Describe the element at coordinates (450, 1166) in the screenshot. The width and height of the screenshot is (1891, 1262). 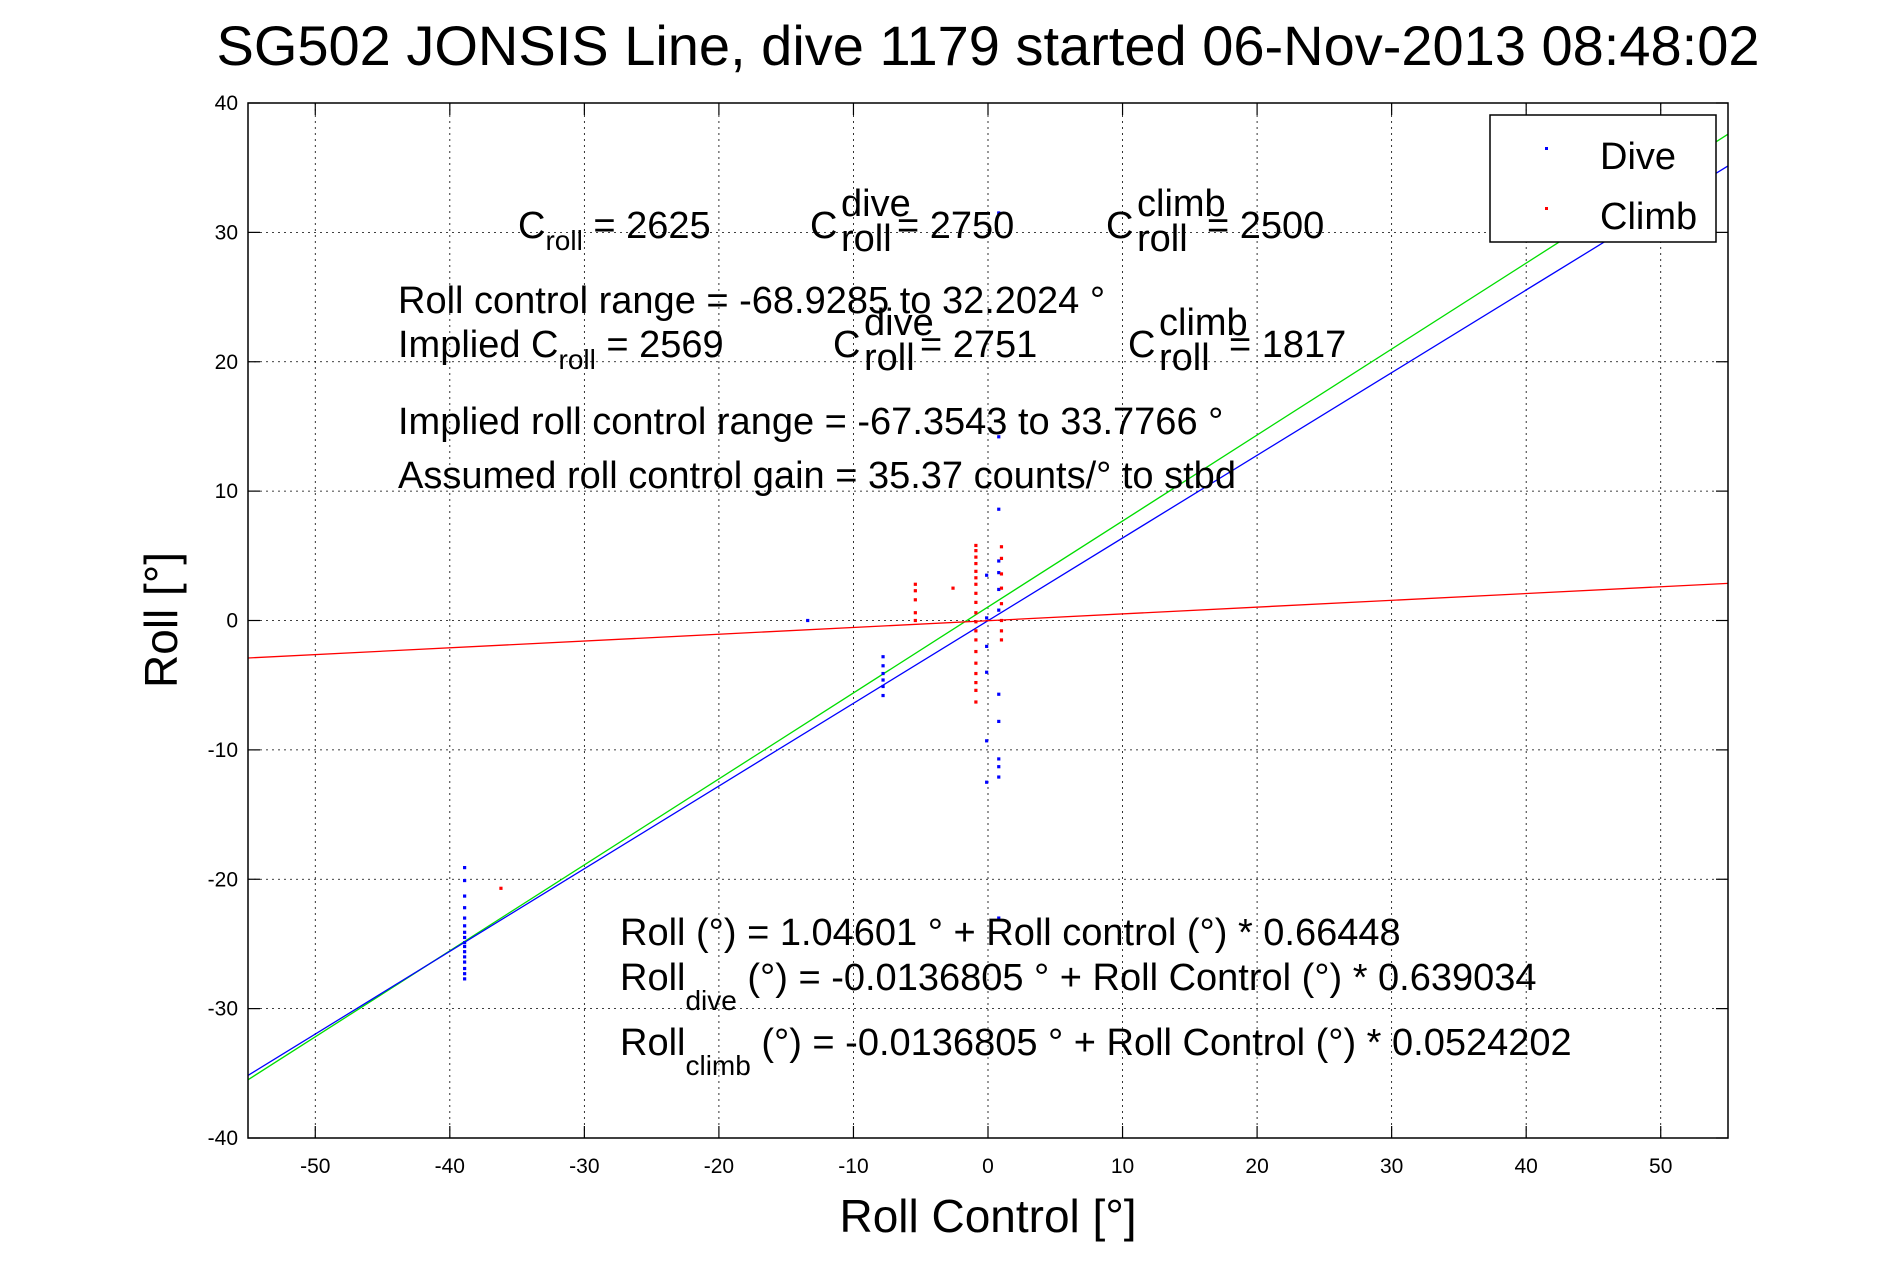
I see `x-tick-label: -40` at that location.